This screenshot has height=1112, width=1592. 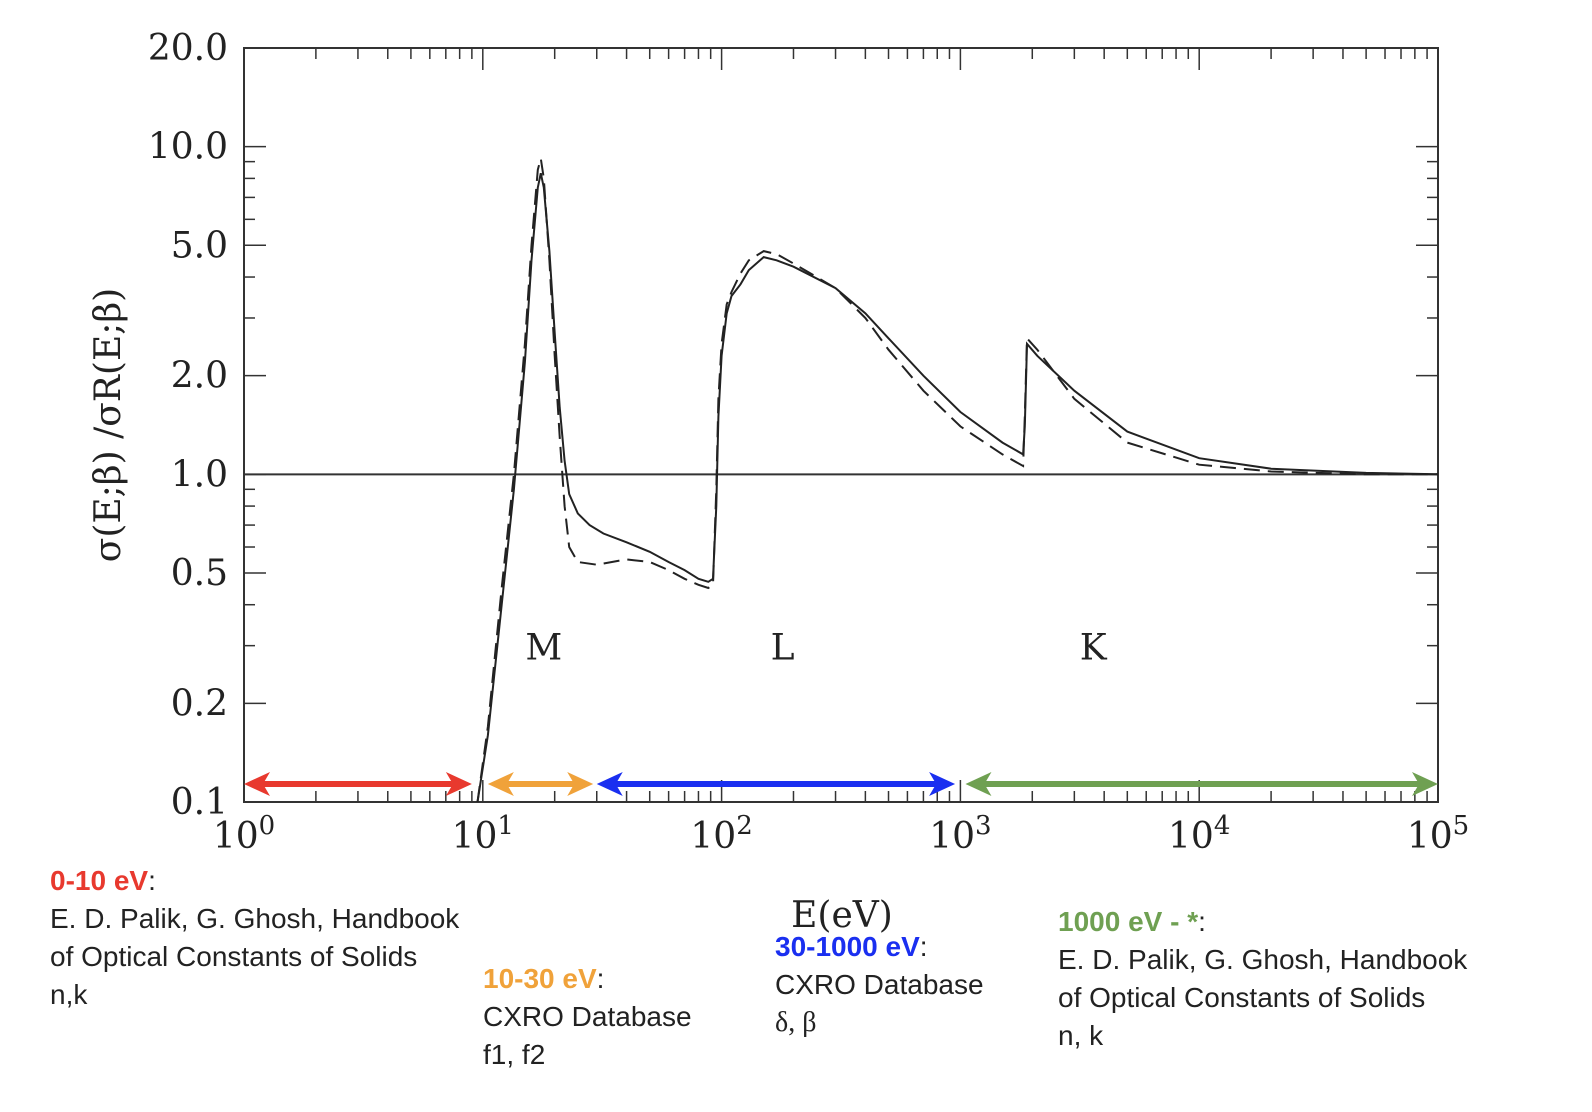 I want to click on y-axis-title: σ(E;β) /σR(E;β), so click(x=108, y=425).